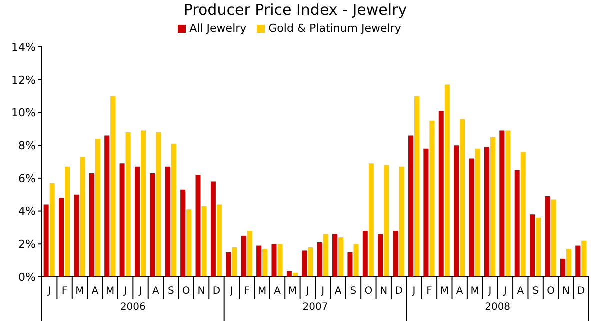 The height and width of the screenshot is (321, 591). I want to click on y-tick-label: 14%, so click(24, 47).